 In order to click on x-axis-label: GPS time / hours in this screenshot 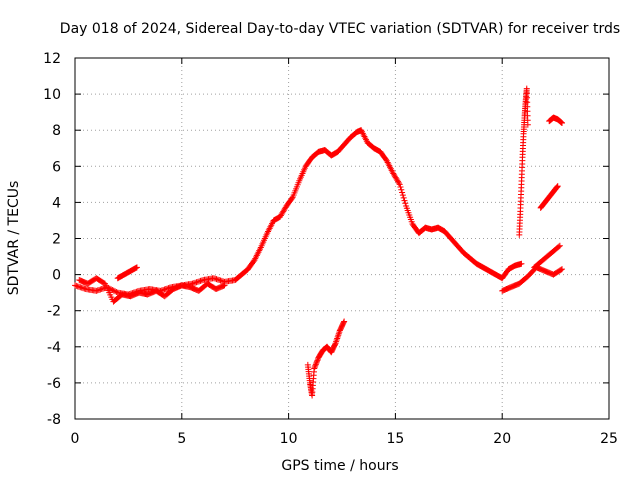, I will do `click(339, 466)`.